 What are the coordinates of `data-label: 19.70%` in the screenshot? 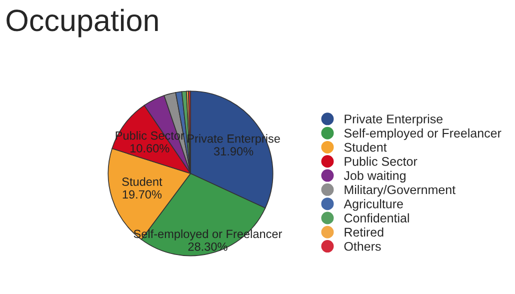 It's located at (142, 194).